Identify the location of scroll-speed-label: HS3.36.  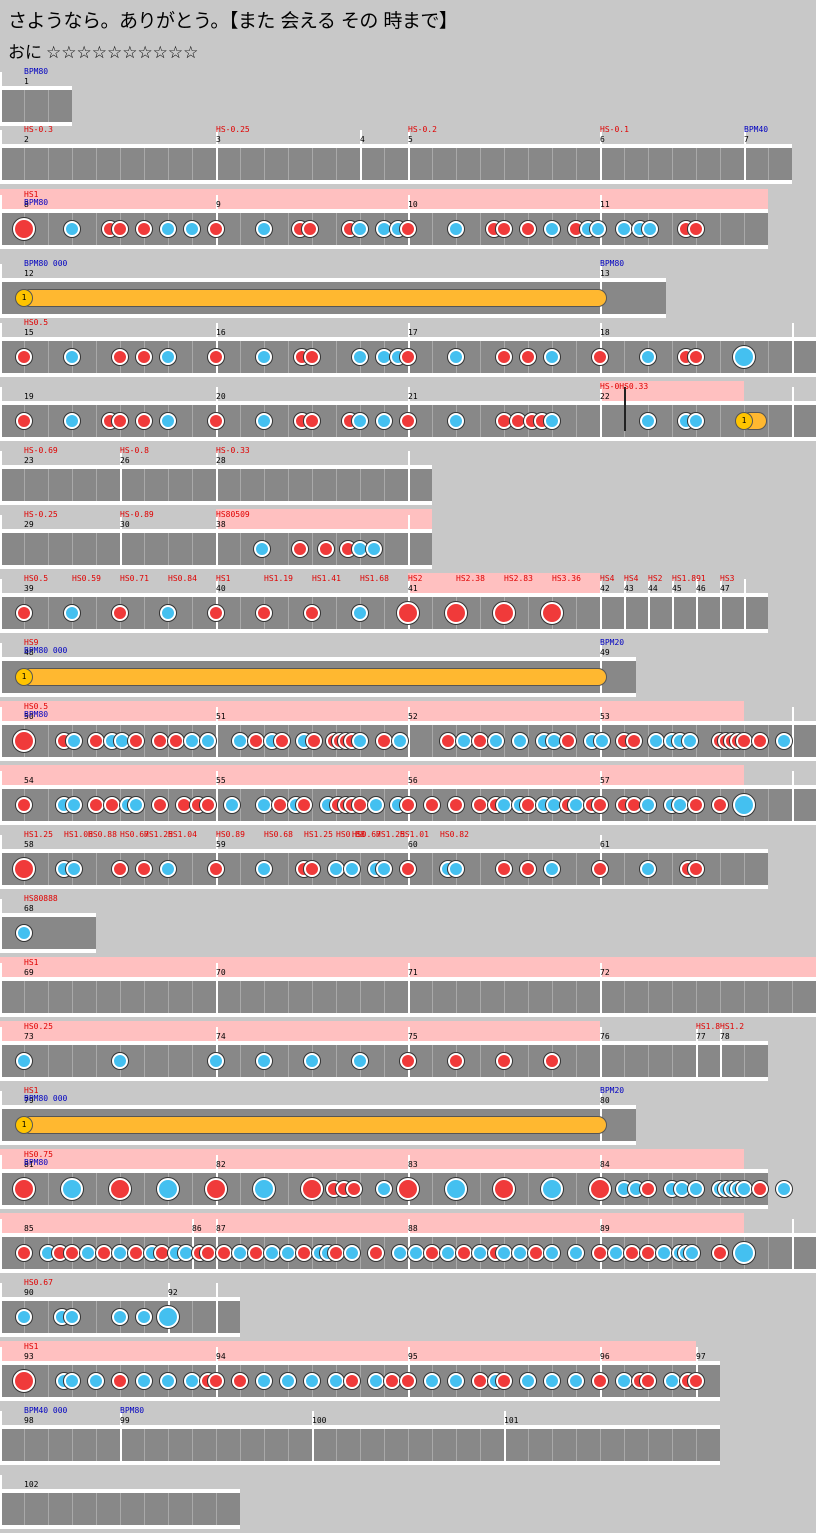
(566, 578).